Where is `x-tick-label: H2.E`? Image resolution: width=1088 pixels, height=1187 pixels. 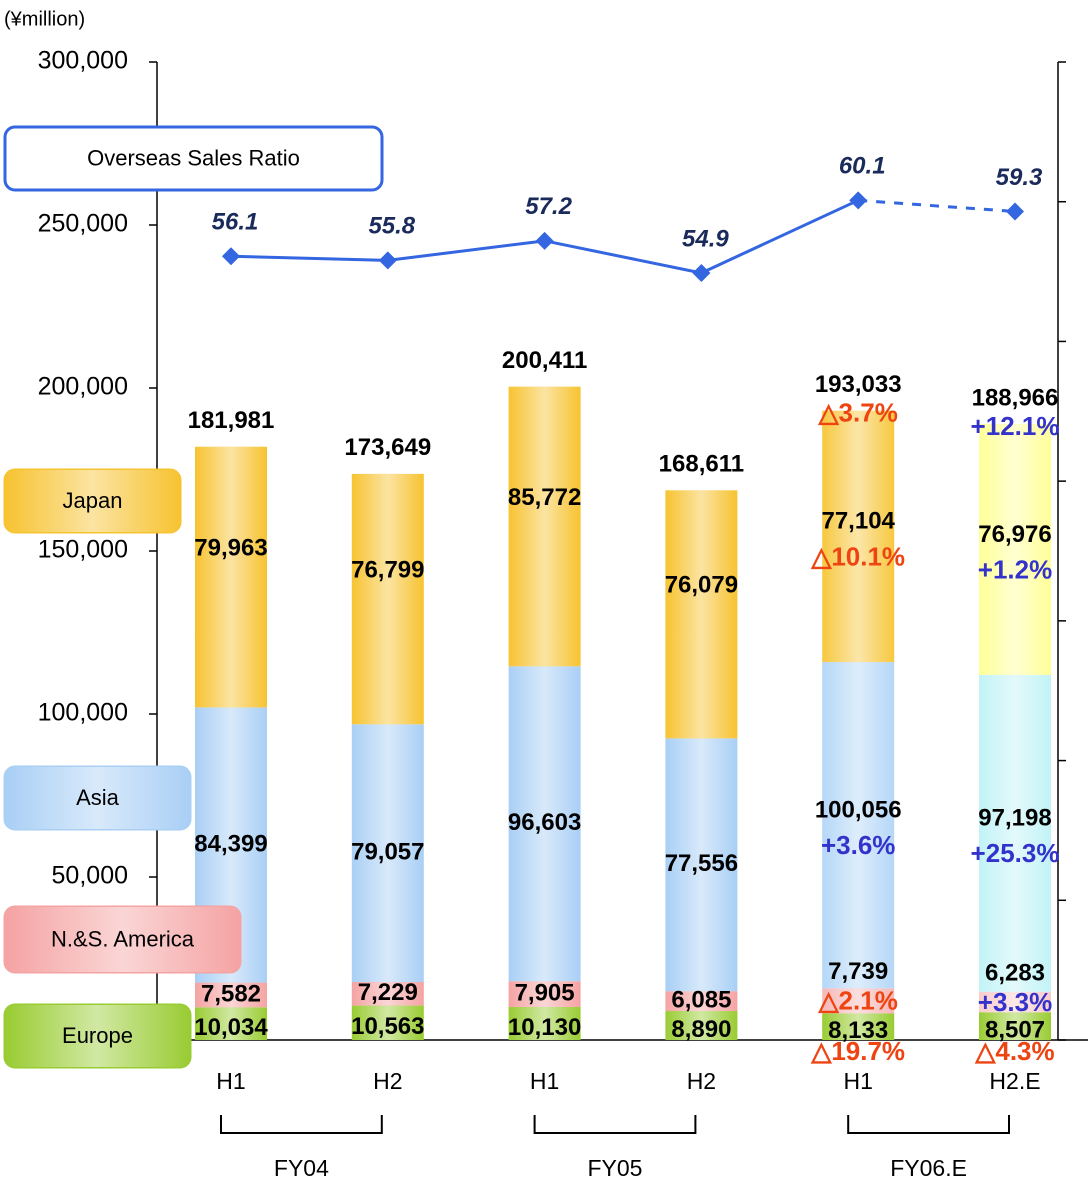 x-tick-label: H2.E is located at coordinates (1014, 1081).